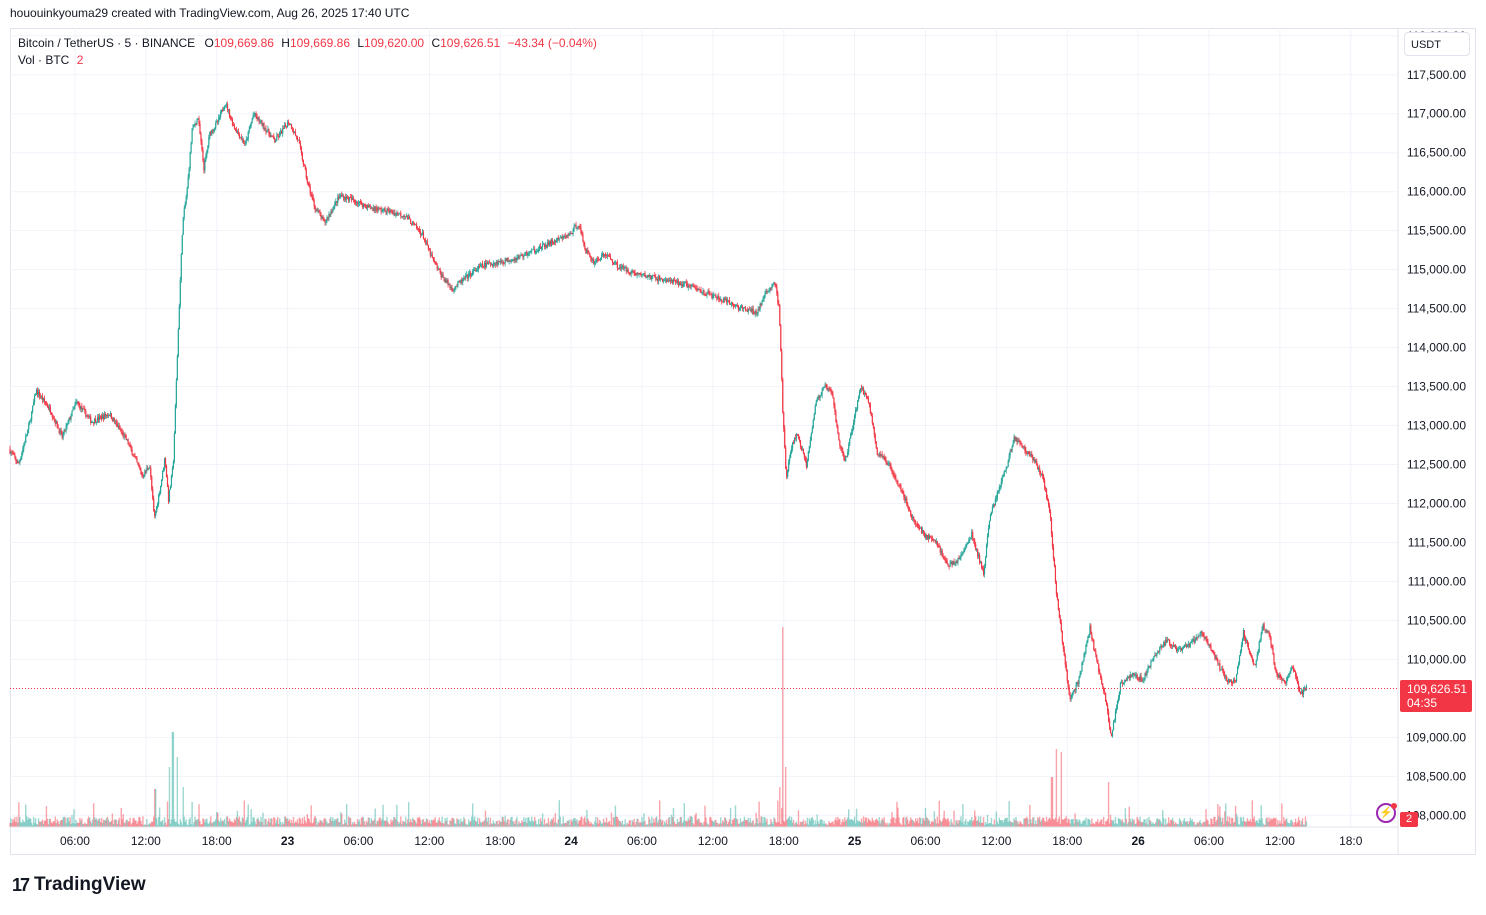  Describe the element at coordinates (1437, 44) in the screenshot. I see `currency-button: USDT` at that location.